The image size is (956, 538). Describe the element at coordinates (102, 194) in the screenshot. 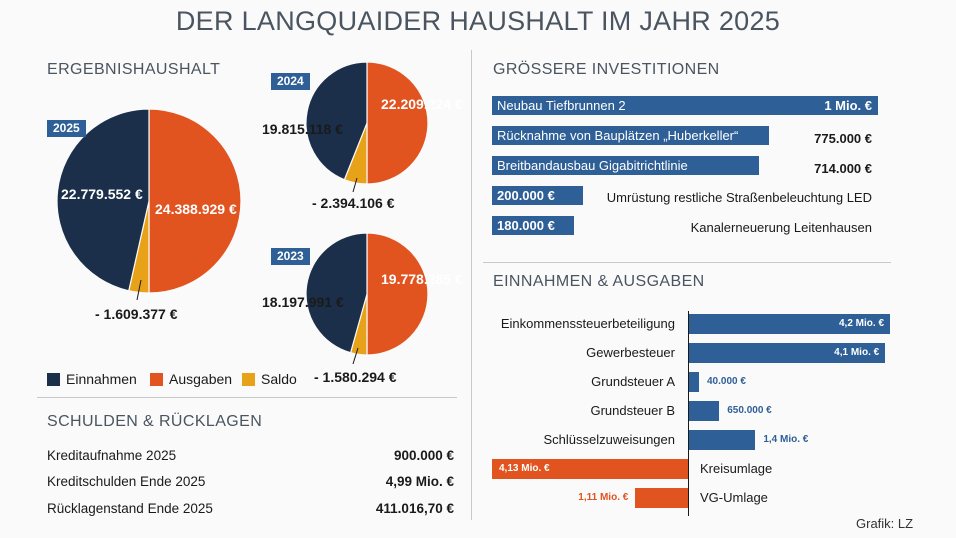

I see `pie-label-einnahmen-2025: 22.779.552 €` at that location.